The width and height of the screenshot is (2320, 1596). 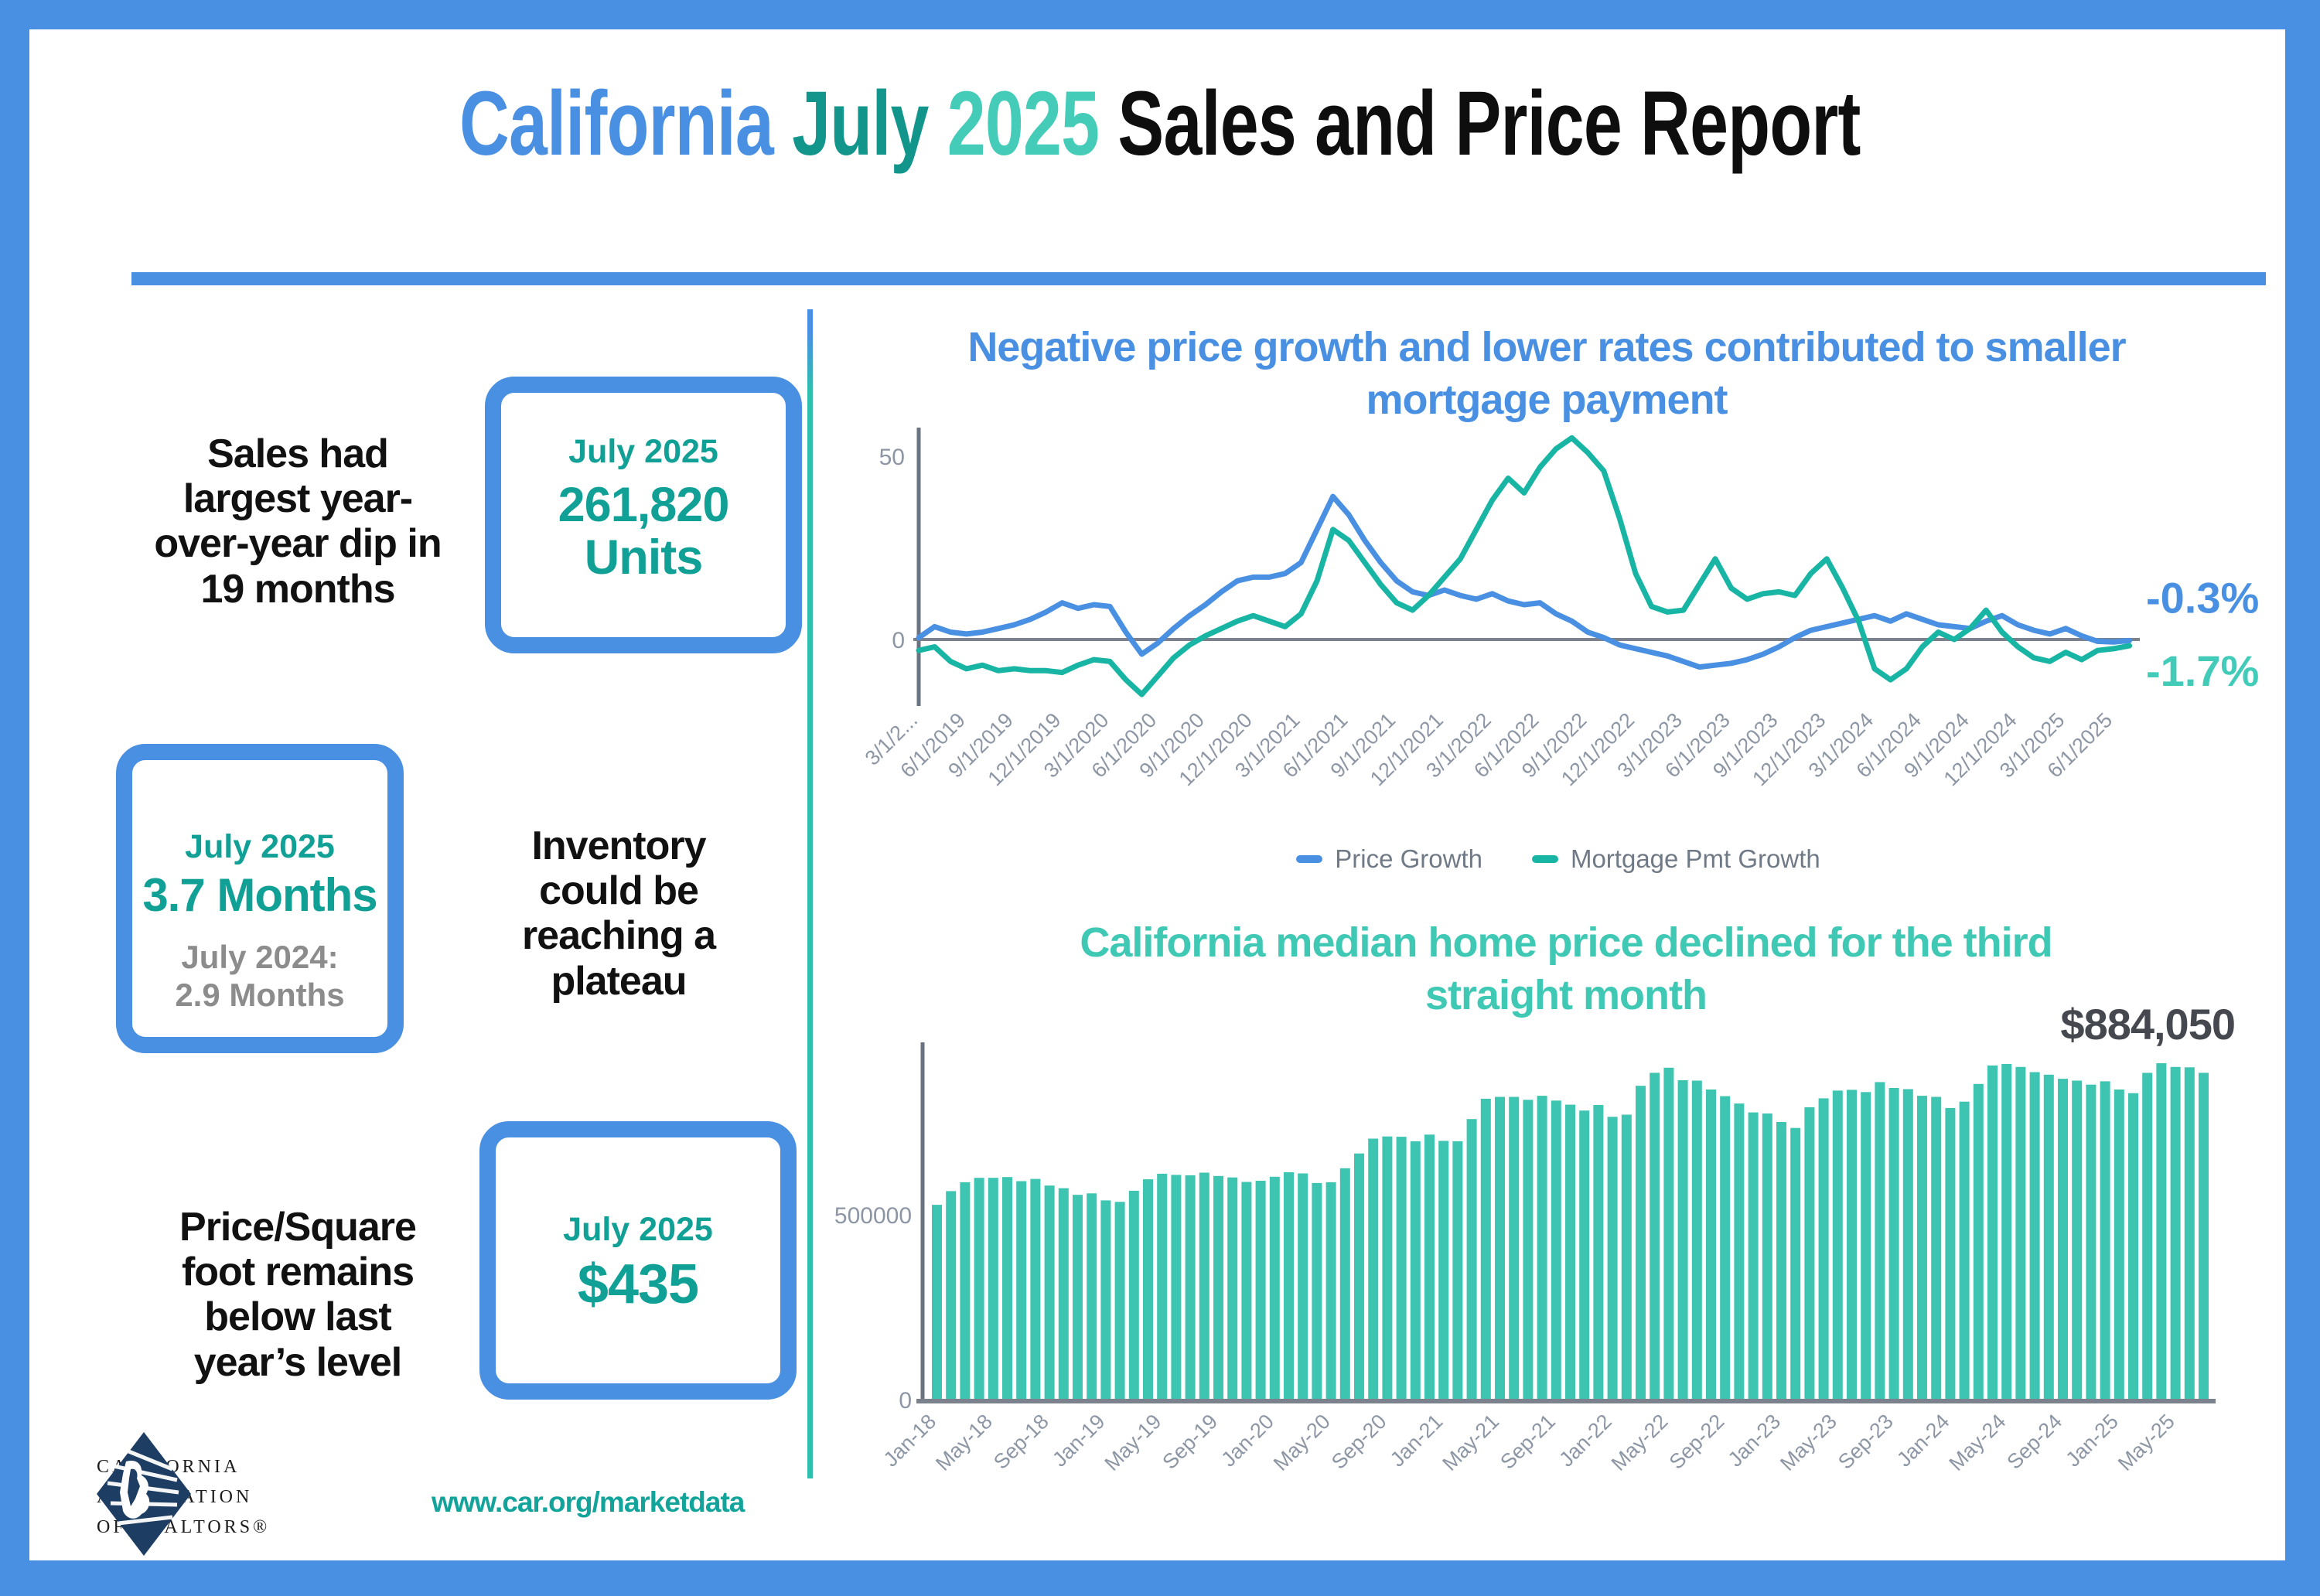 I want to click on mortgage-pmt-growth-swatch, so click(x=1544, y=859).